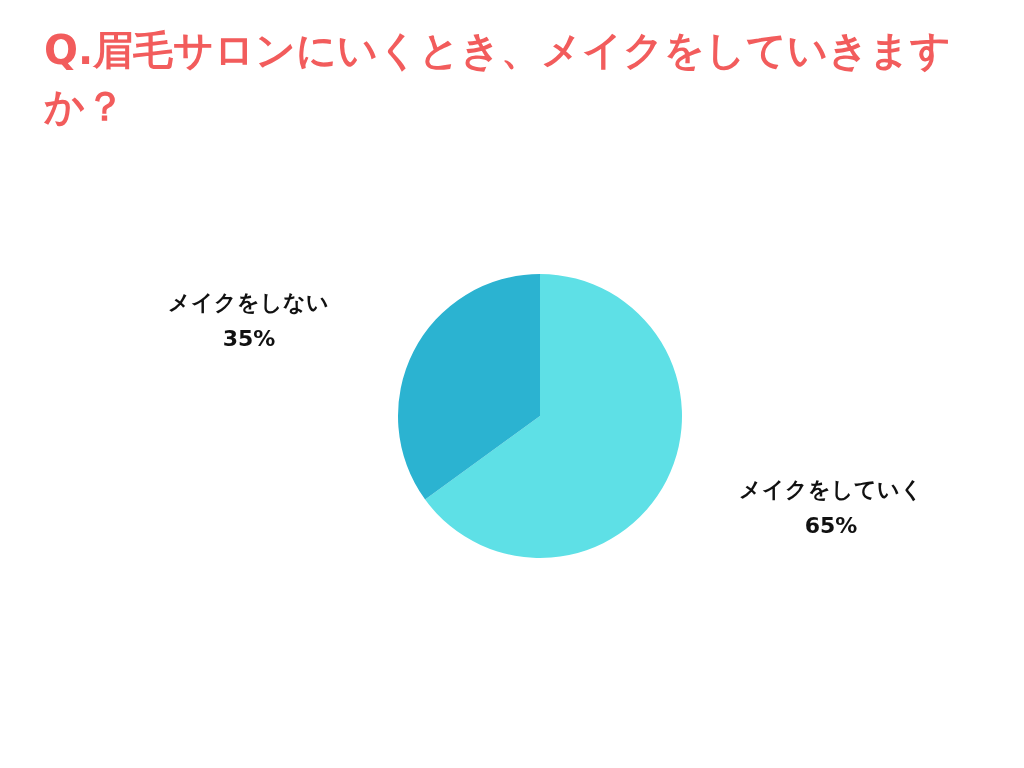  What do you see at coordinates (249, 303) in the screenshot?
I see `slice-label: メイクをしない` at bounding box center [249, 303].